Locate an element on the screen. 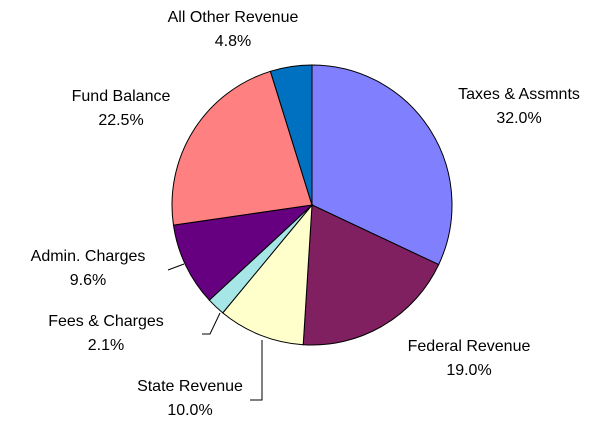 This screenshot has width=612, height=423. slice-label: All Other Revenue is located at coordinates (233, 17).